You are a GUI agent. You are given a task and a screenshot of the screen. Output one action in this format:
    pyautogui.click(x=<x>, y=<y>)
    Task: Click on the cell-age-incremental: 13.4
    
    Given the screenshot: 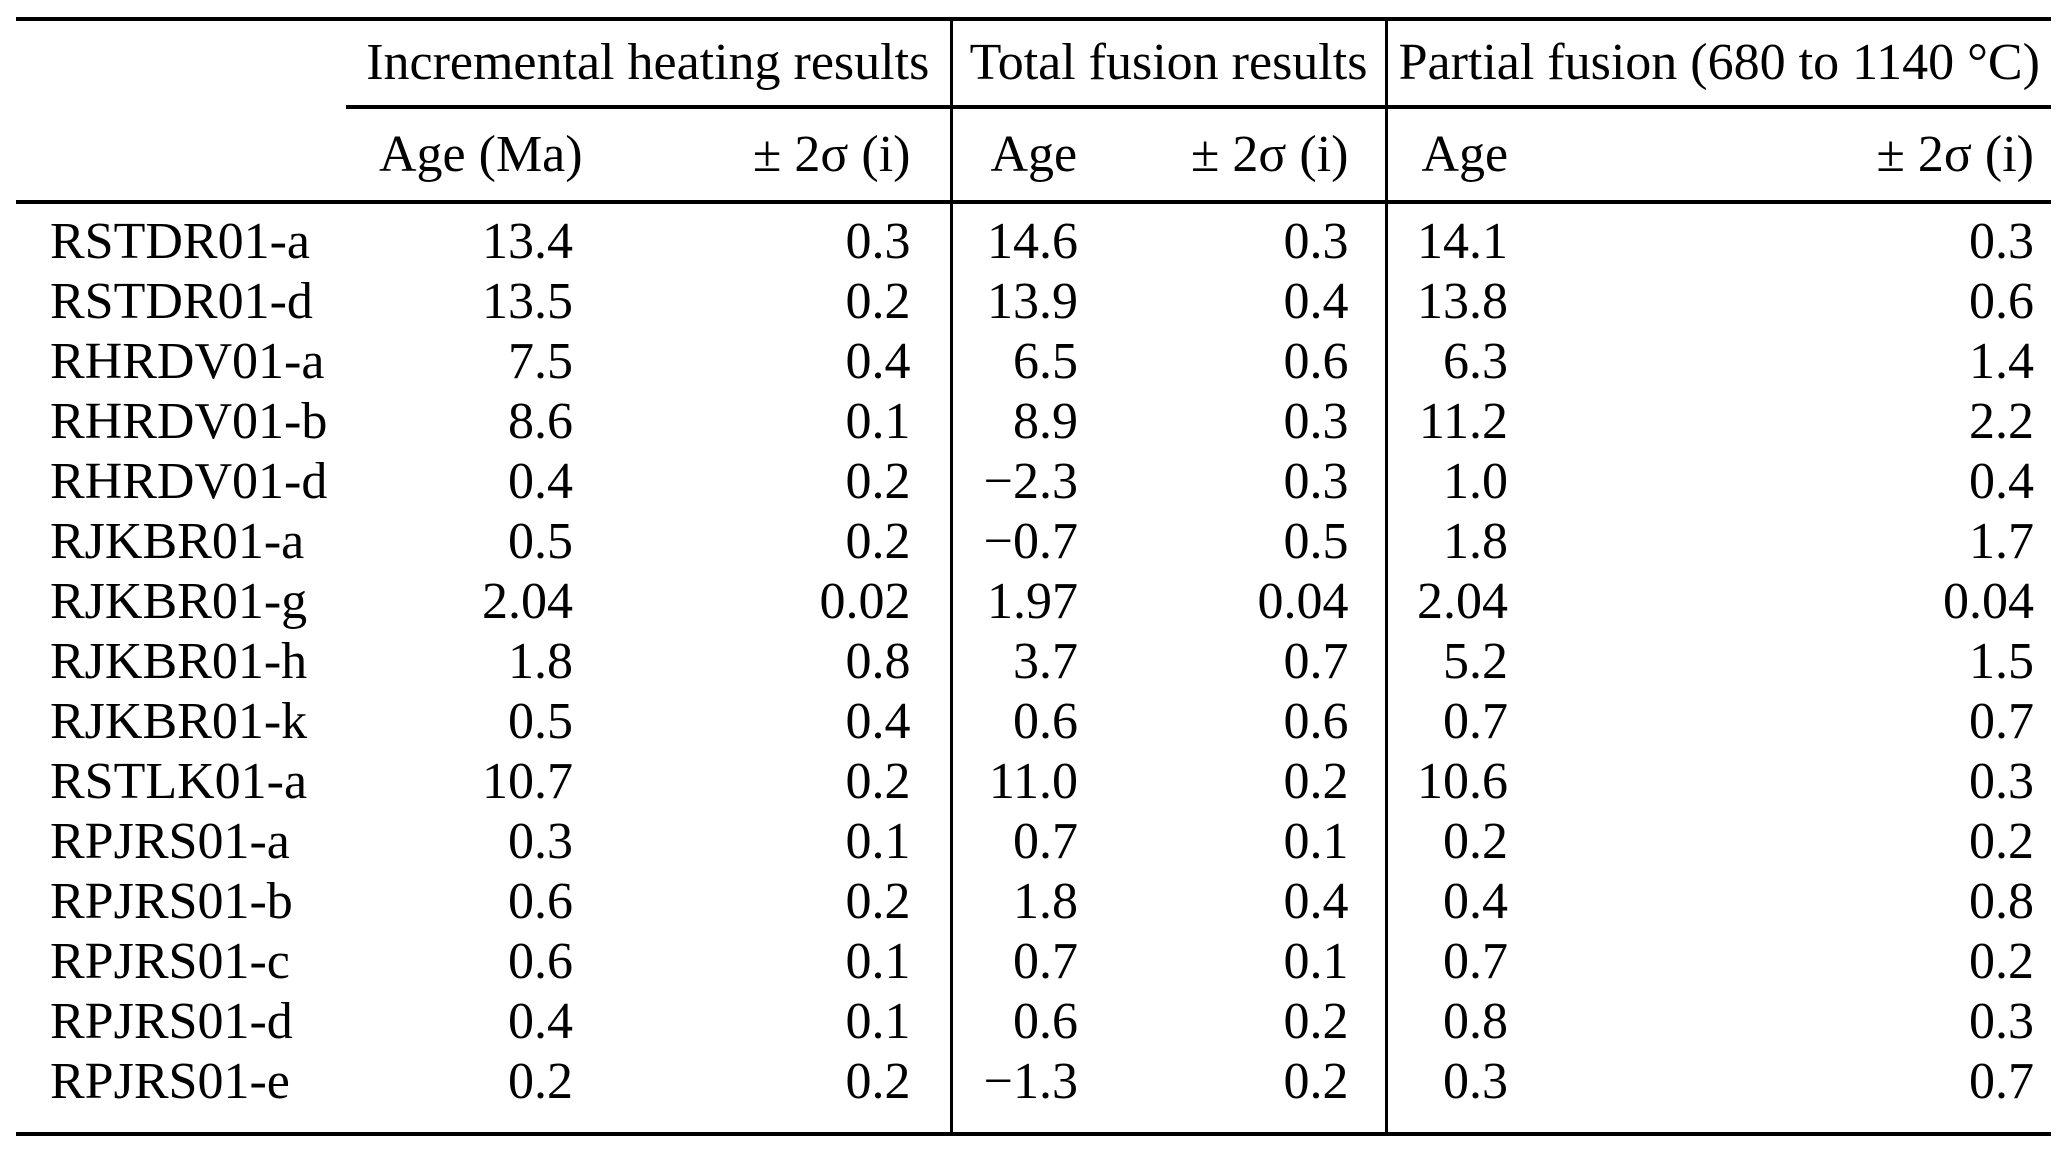 What is the action you would take?
    pyautogui.click(x=527, y=241)
    